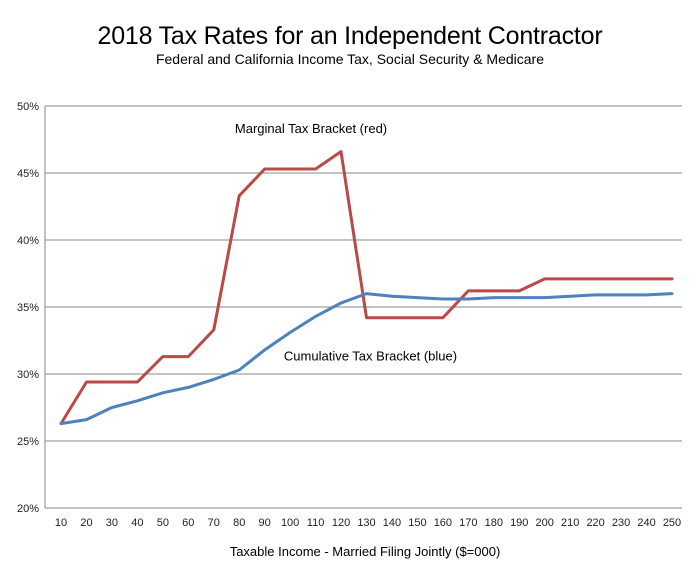 The width and height of the screenshot is (700, 575). What do you see at coordinates (311, 128) in the screenshot?
I see `marginal-annotation: Marginal Tax Bracket (red)` at bounding box center [311, 128].